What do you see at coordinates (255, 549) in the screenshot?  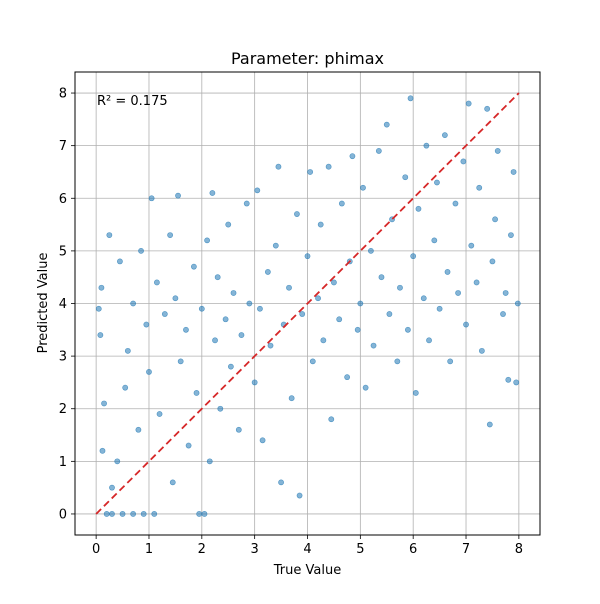 I see `x-tick-label: 3` at bounding box center [255, 549].